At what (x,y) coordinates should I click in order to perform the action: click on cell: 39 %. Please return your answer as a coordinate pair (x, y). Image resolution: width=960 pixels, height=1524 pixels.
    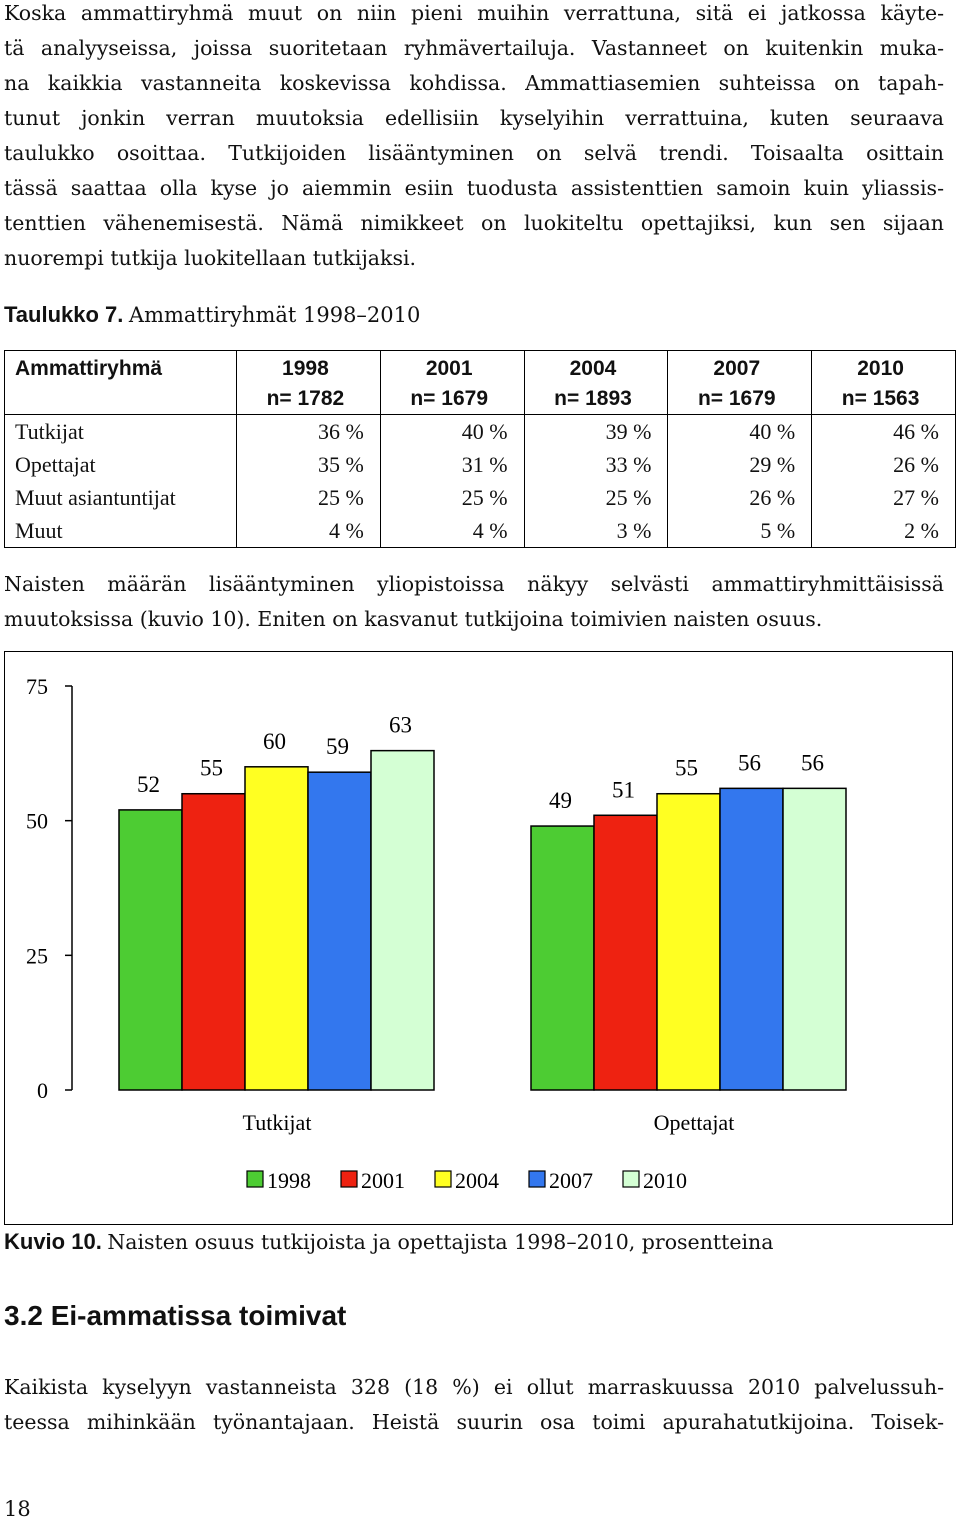
    Looking at the image, I should click on (595, 431).